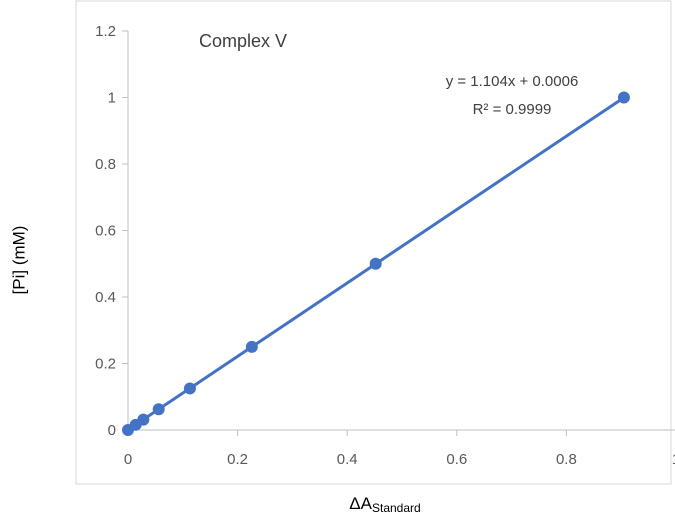 Image resolution: width=675 pixels, height=521 pixels. I want to click on x-tick-label: 0.8, so click(566, 459).